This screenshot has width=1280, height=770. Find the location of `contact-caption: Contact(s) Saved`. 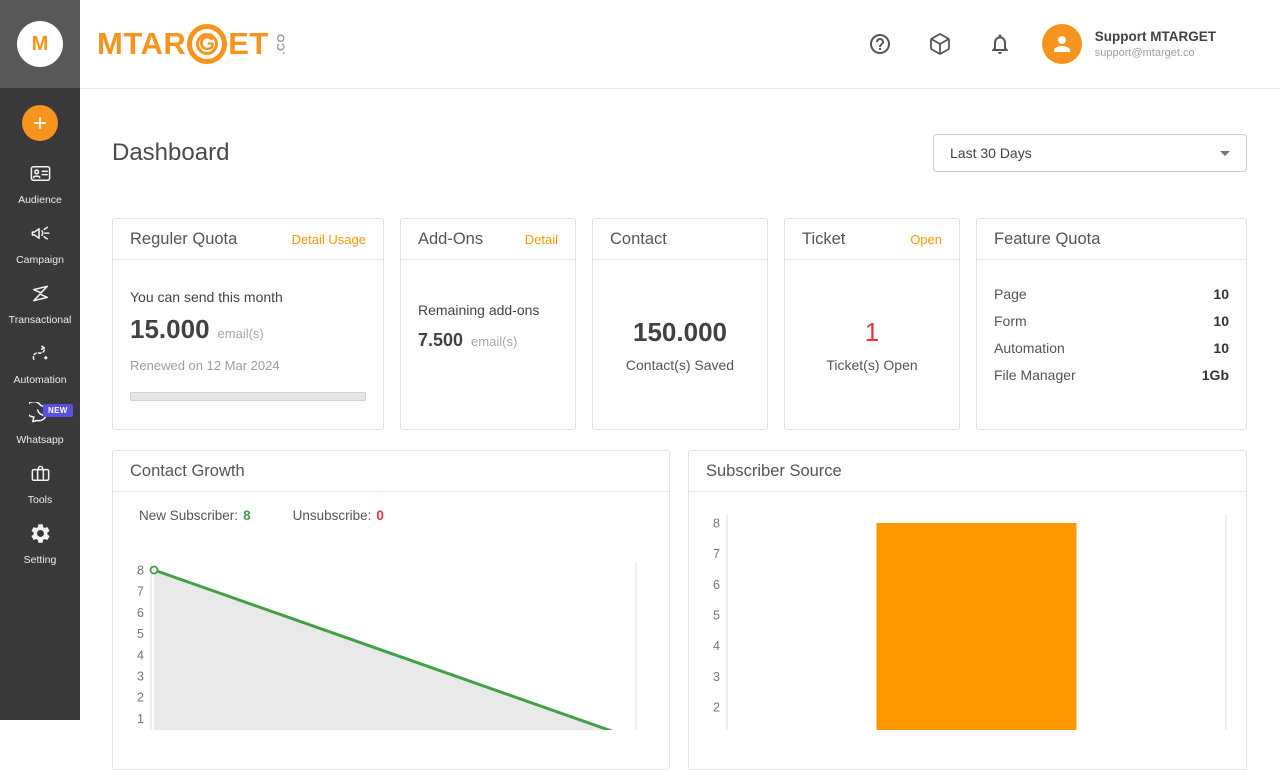

contact-caption: Contact(s) Saved is located at coordinates (680, 365).